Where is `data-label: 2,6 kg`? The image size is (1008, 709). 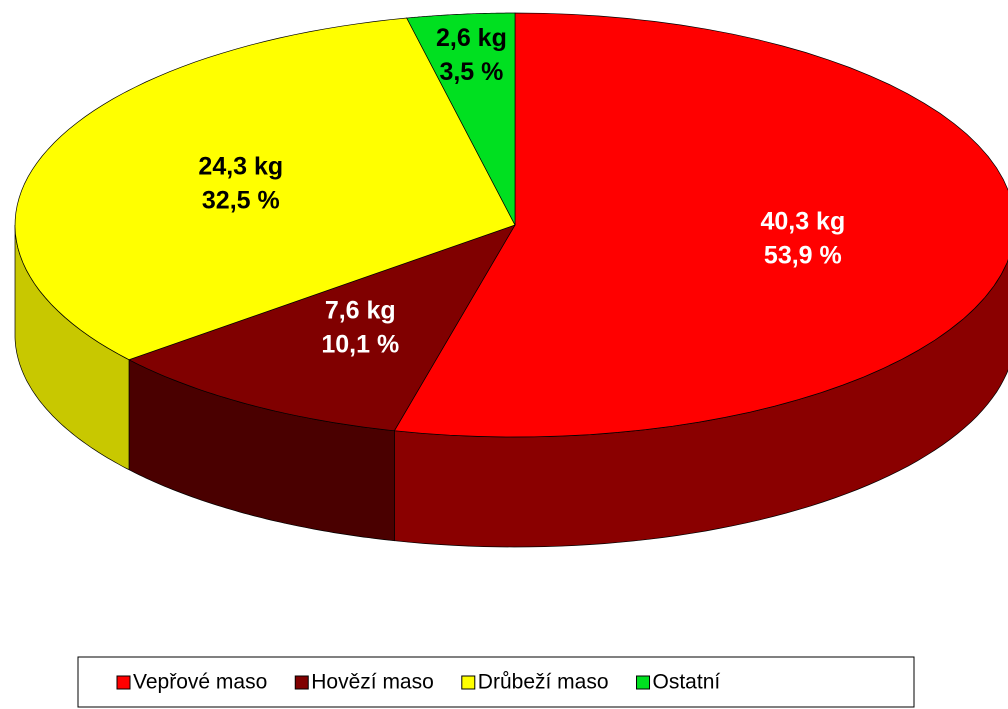
data-label: 2,6 kg is located at coordinates (471, 38).